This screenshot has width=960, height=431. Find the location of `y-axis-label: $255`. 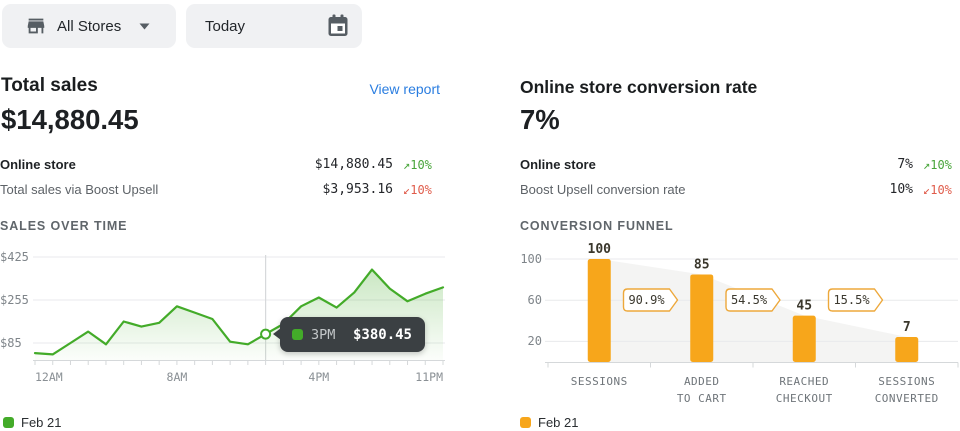

y-axis-label: $255 is located at coordinates (14, 300).